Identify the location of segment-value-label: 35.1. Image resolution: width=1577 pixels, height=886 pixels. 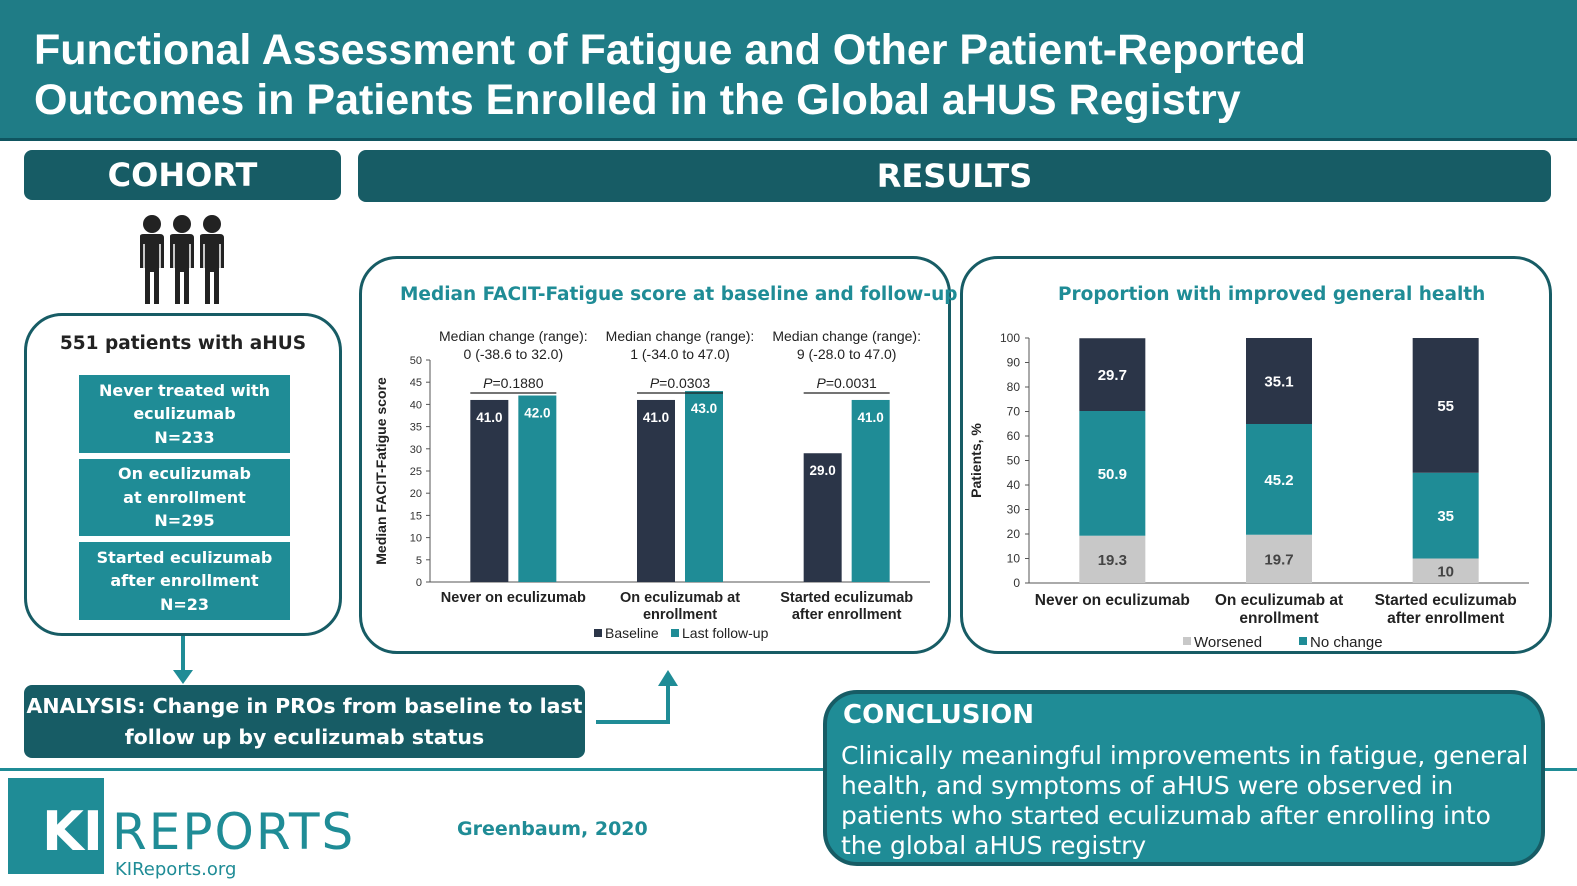
(1278, 381).